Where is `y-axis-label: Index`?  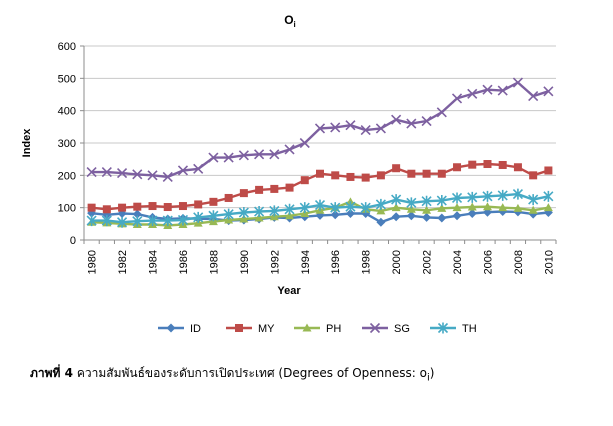 y-axis-label: Index is located at coordinates (27, 143).